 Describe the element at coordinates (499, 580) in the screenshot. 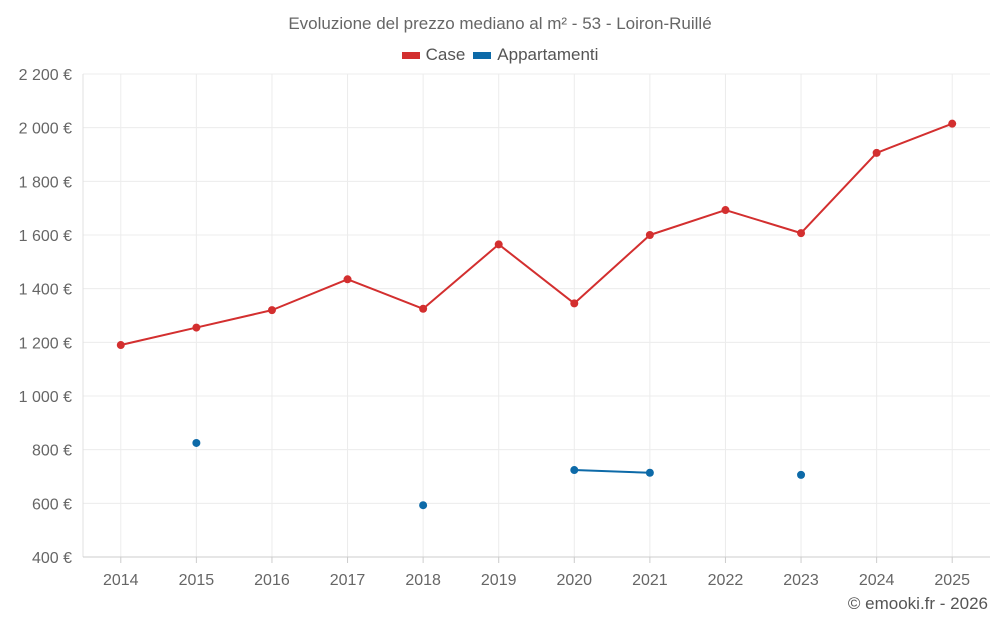

I see `x-tick-label: 2019` at that location.